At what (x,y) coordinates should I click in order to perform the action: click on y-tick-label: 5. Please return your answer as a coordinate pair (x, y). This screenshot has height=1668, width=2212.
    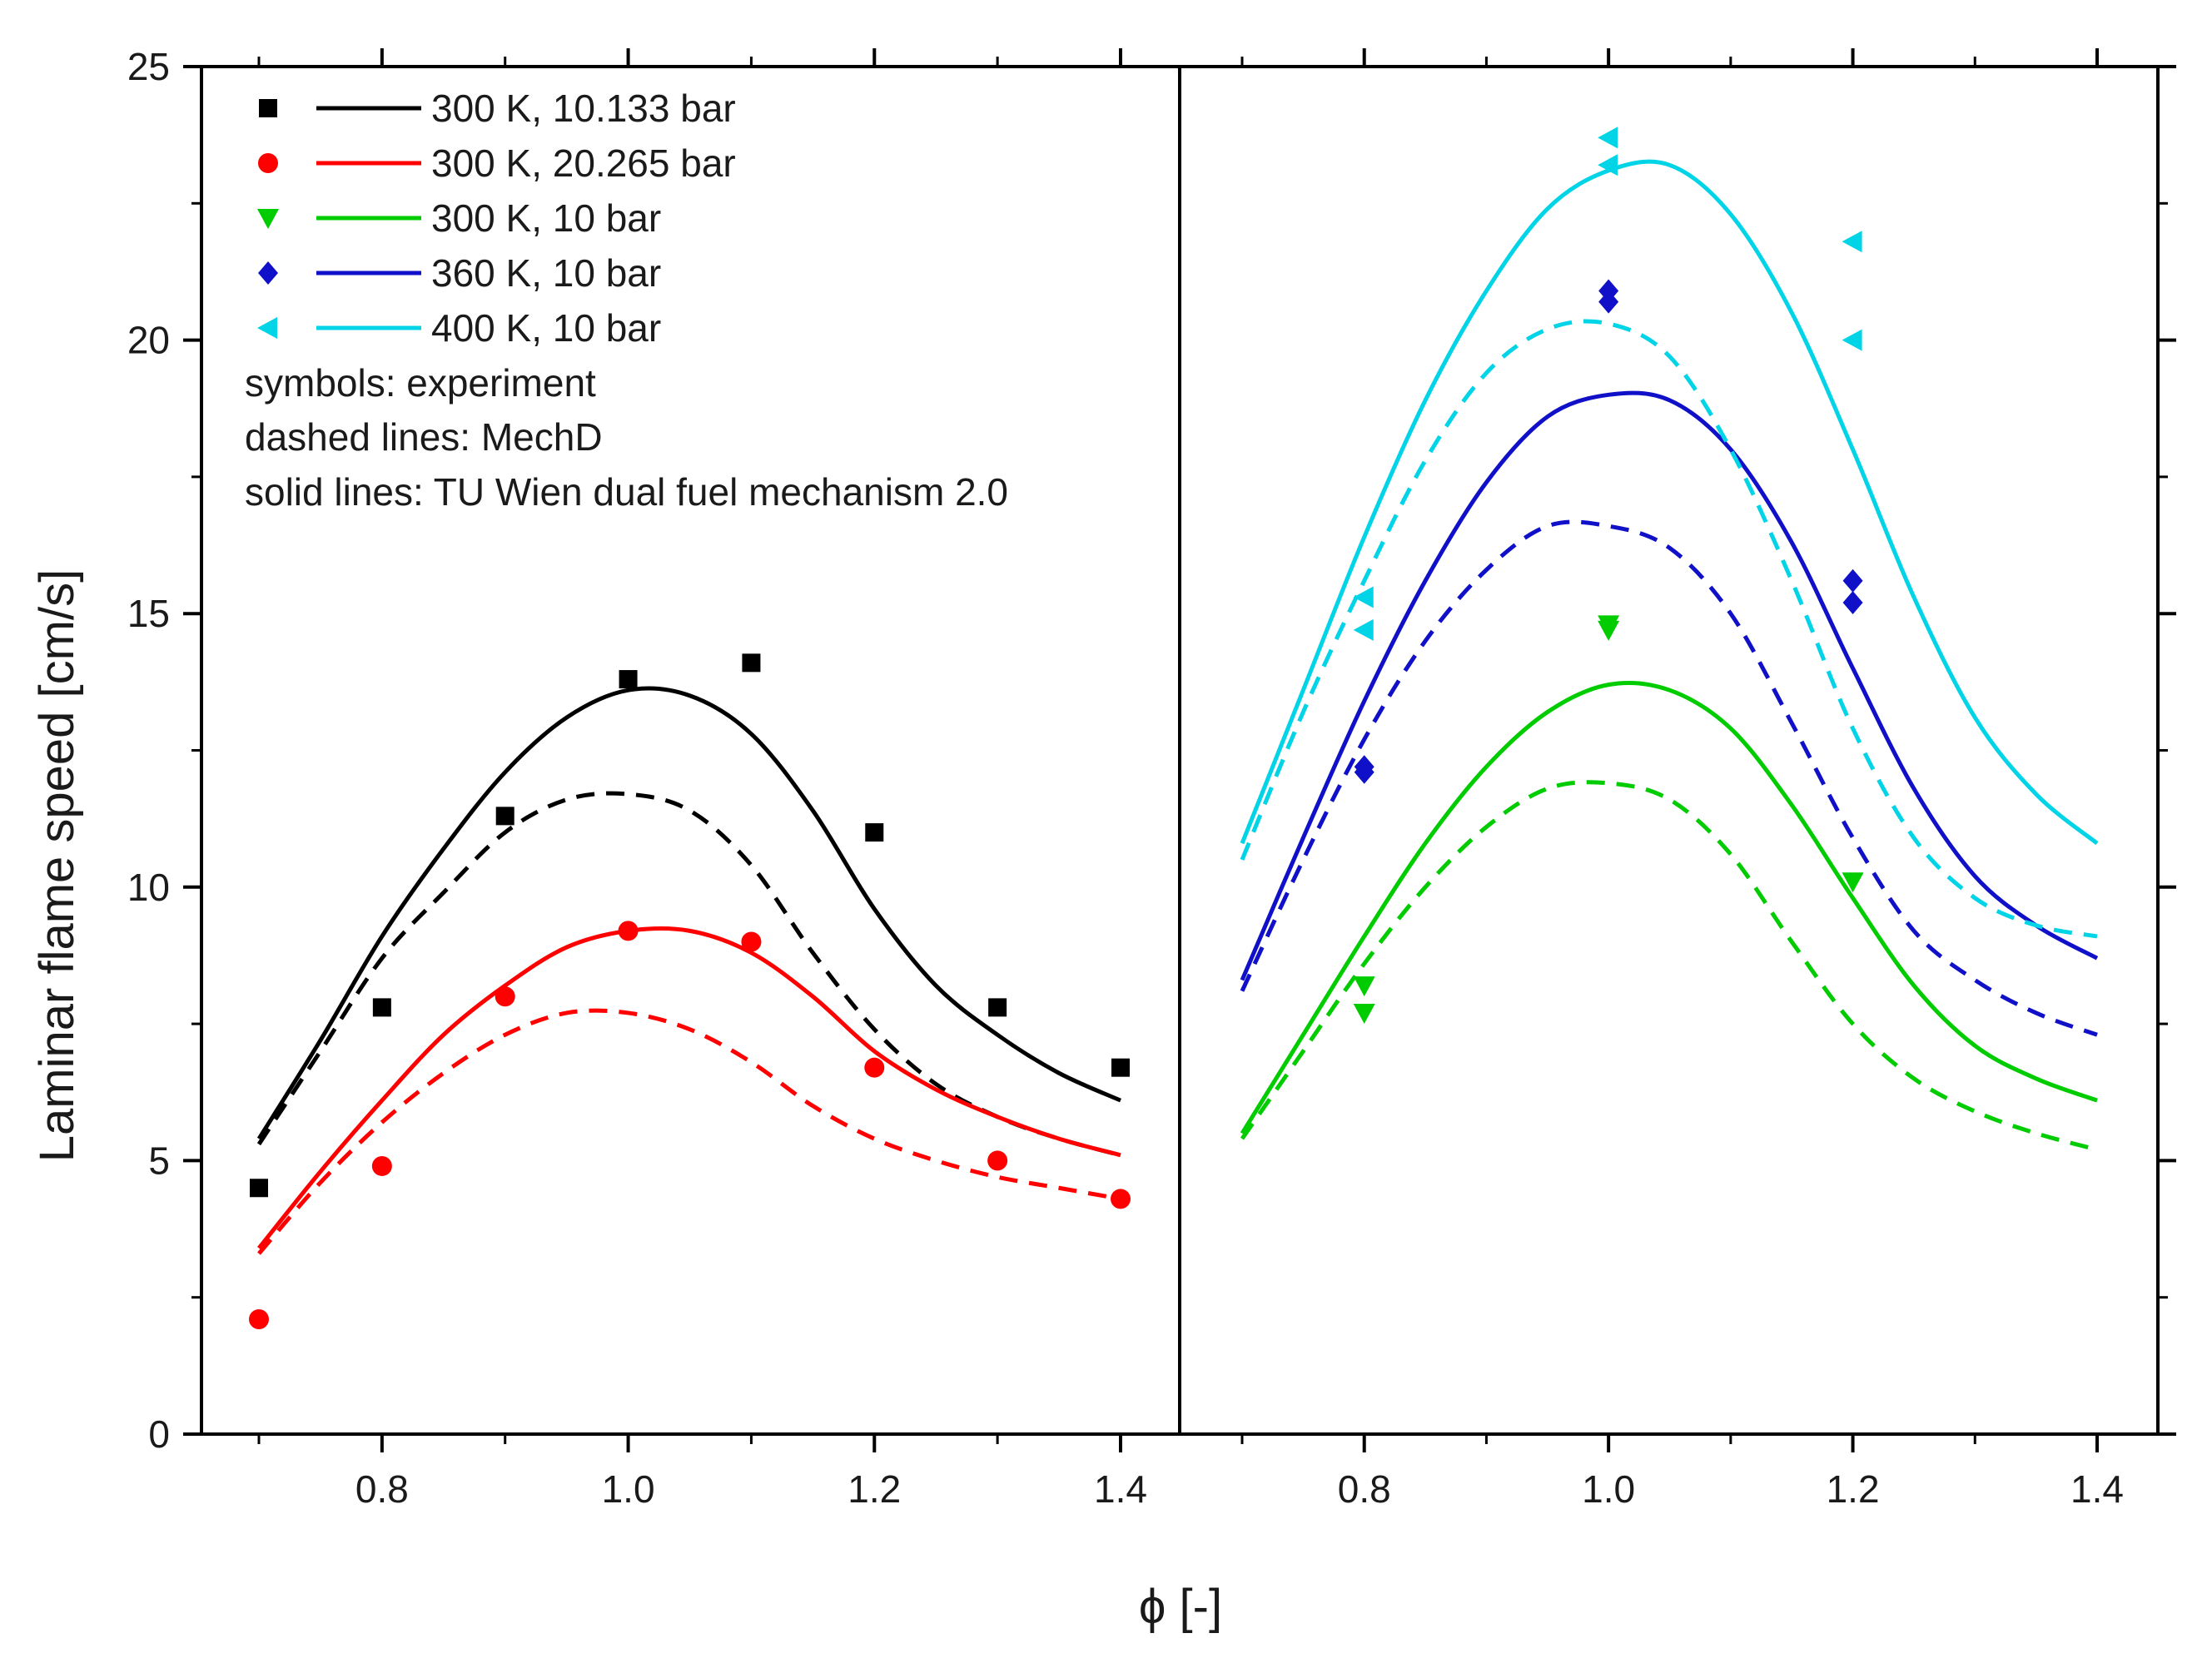
    Looking at the image, I should click on (159, 1160).